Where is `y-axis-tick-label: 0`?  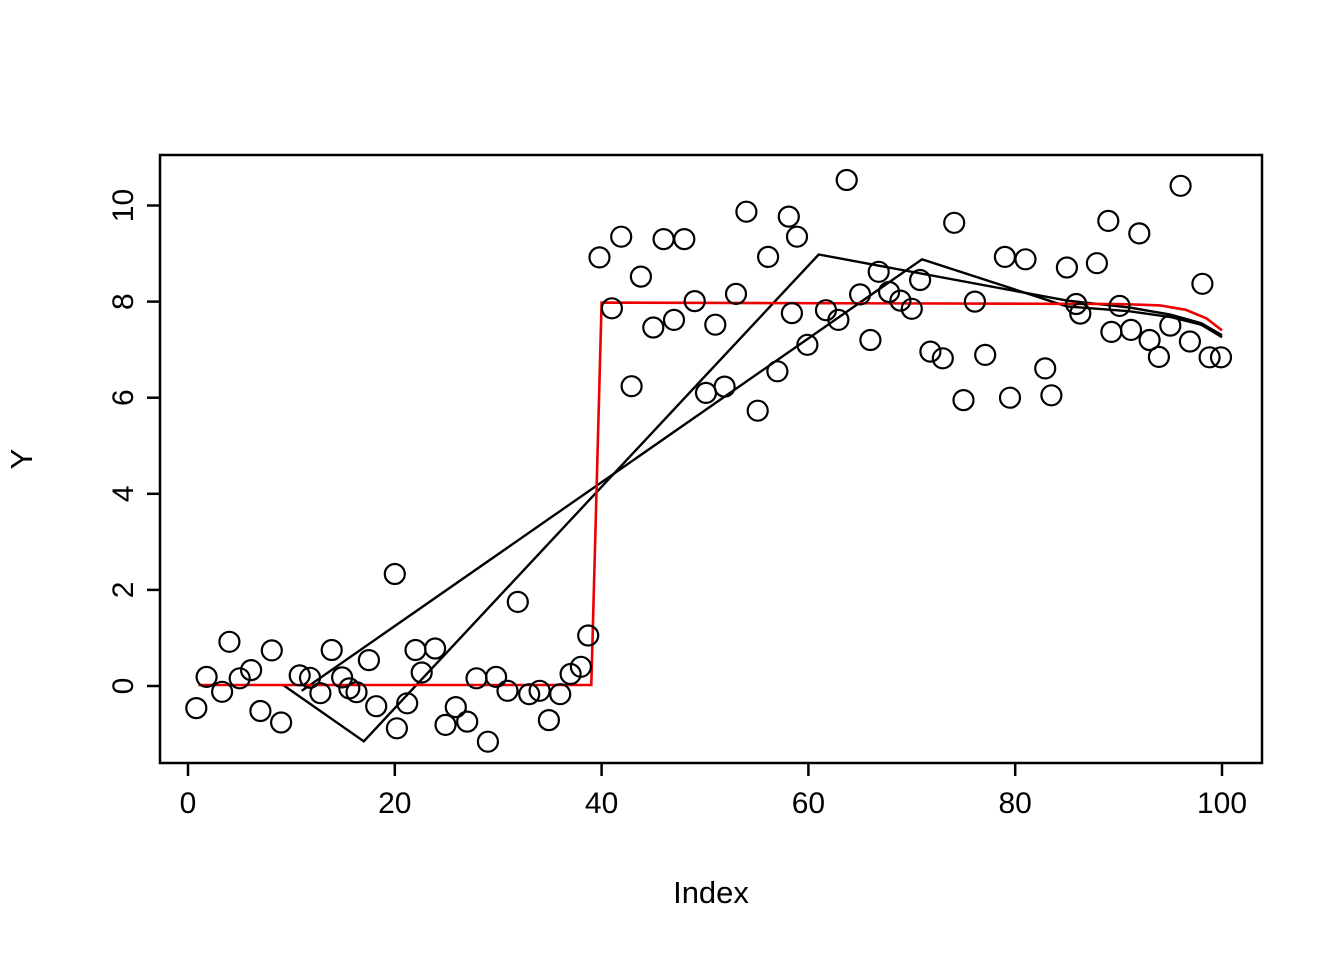 y-axis-tick-label: 0 is located at coordinates (123, 686).